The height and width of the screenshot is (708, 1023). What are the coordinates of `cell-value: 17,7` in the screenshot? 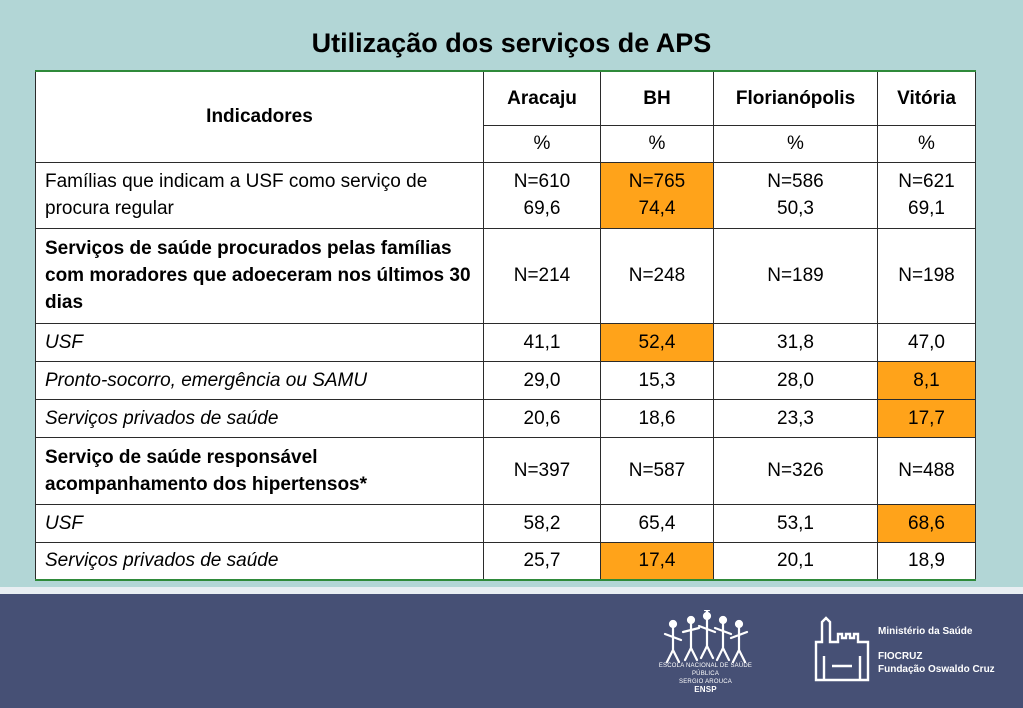 It's located at (926, 418).